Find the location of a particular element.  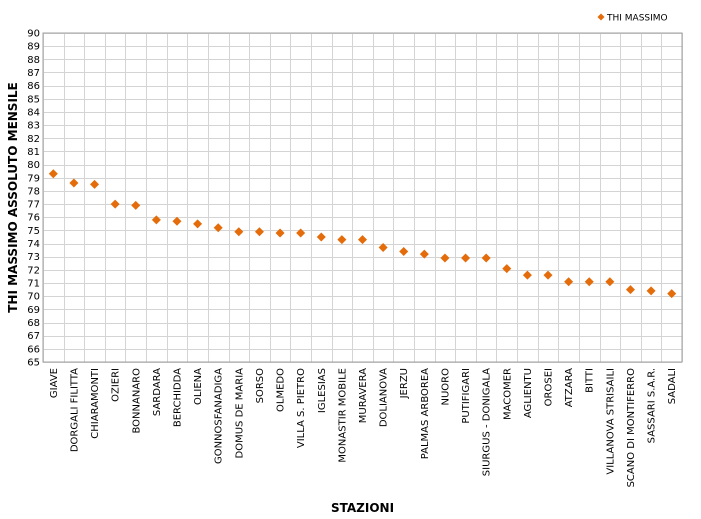

x-tick-label: BONNANARO is located at coordinates (136, 401).